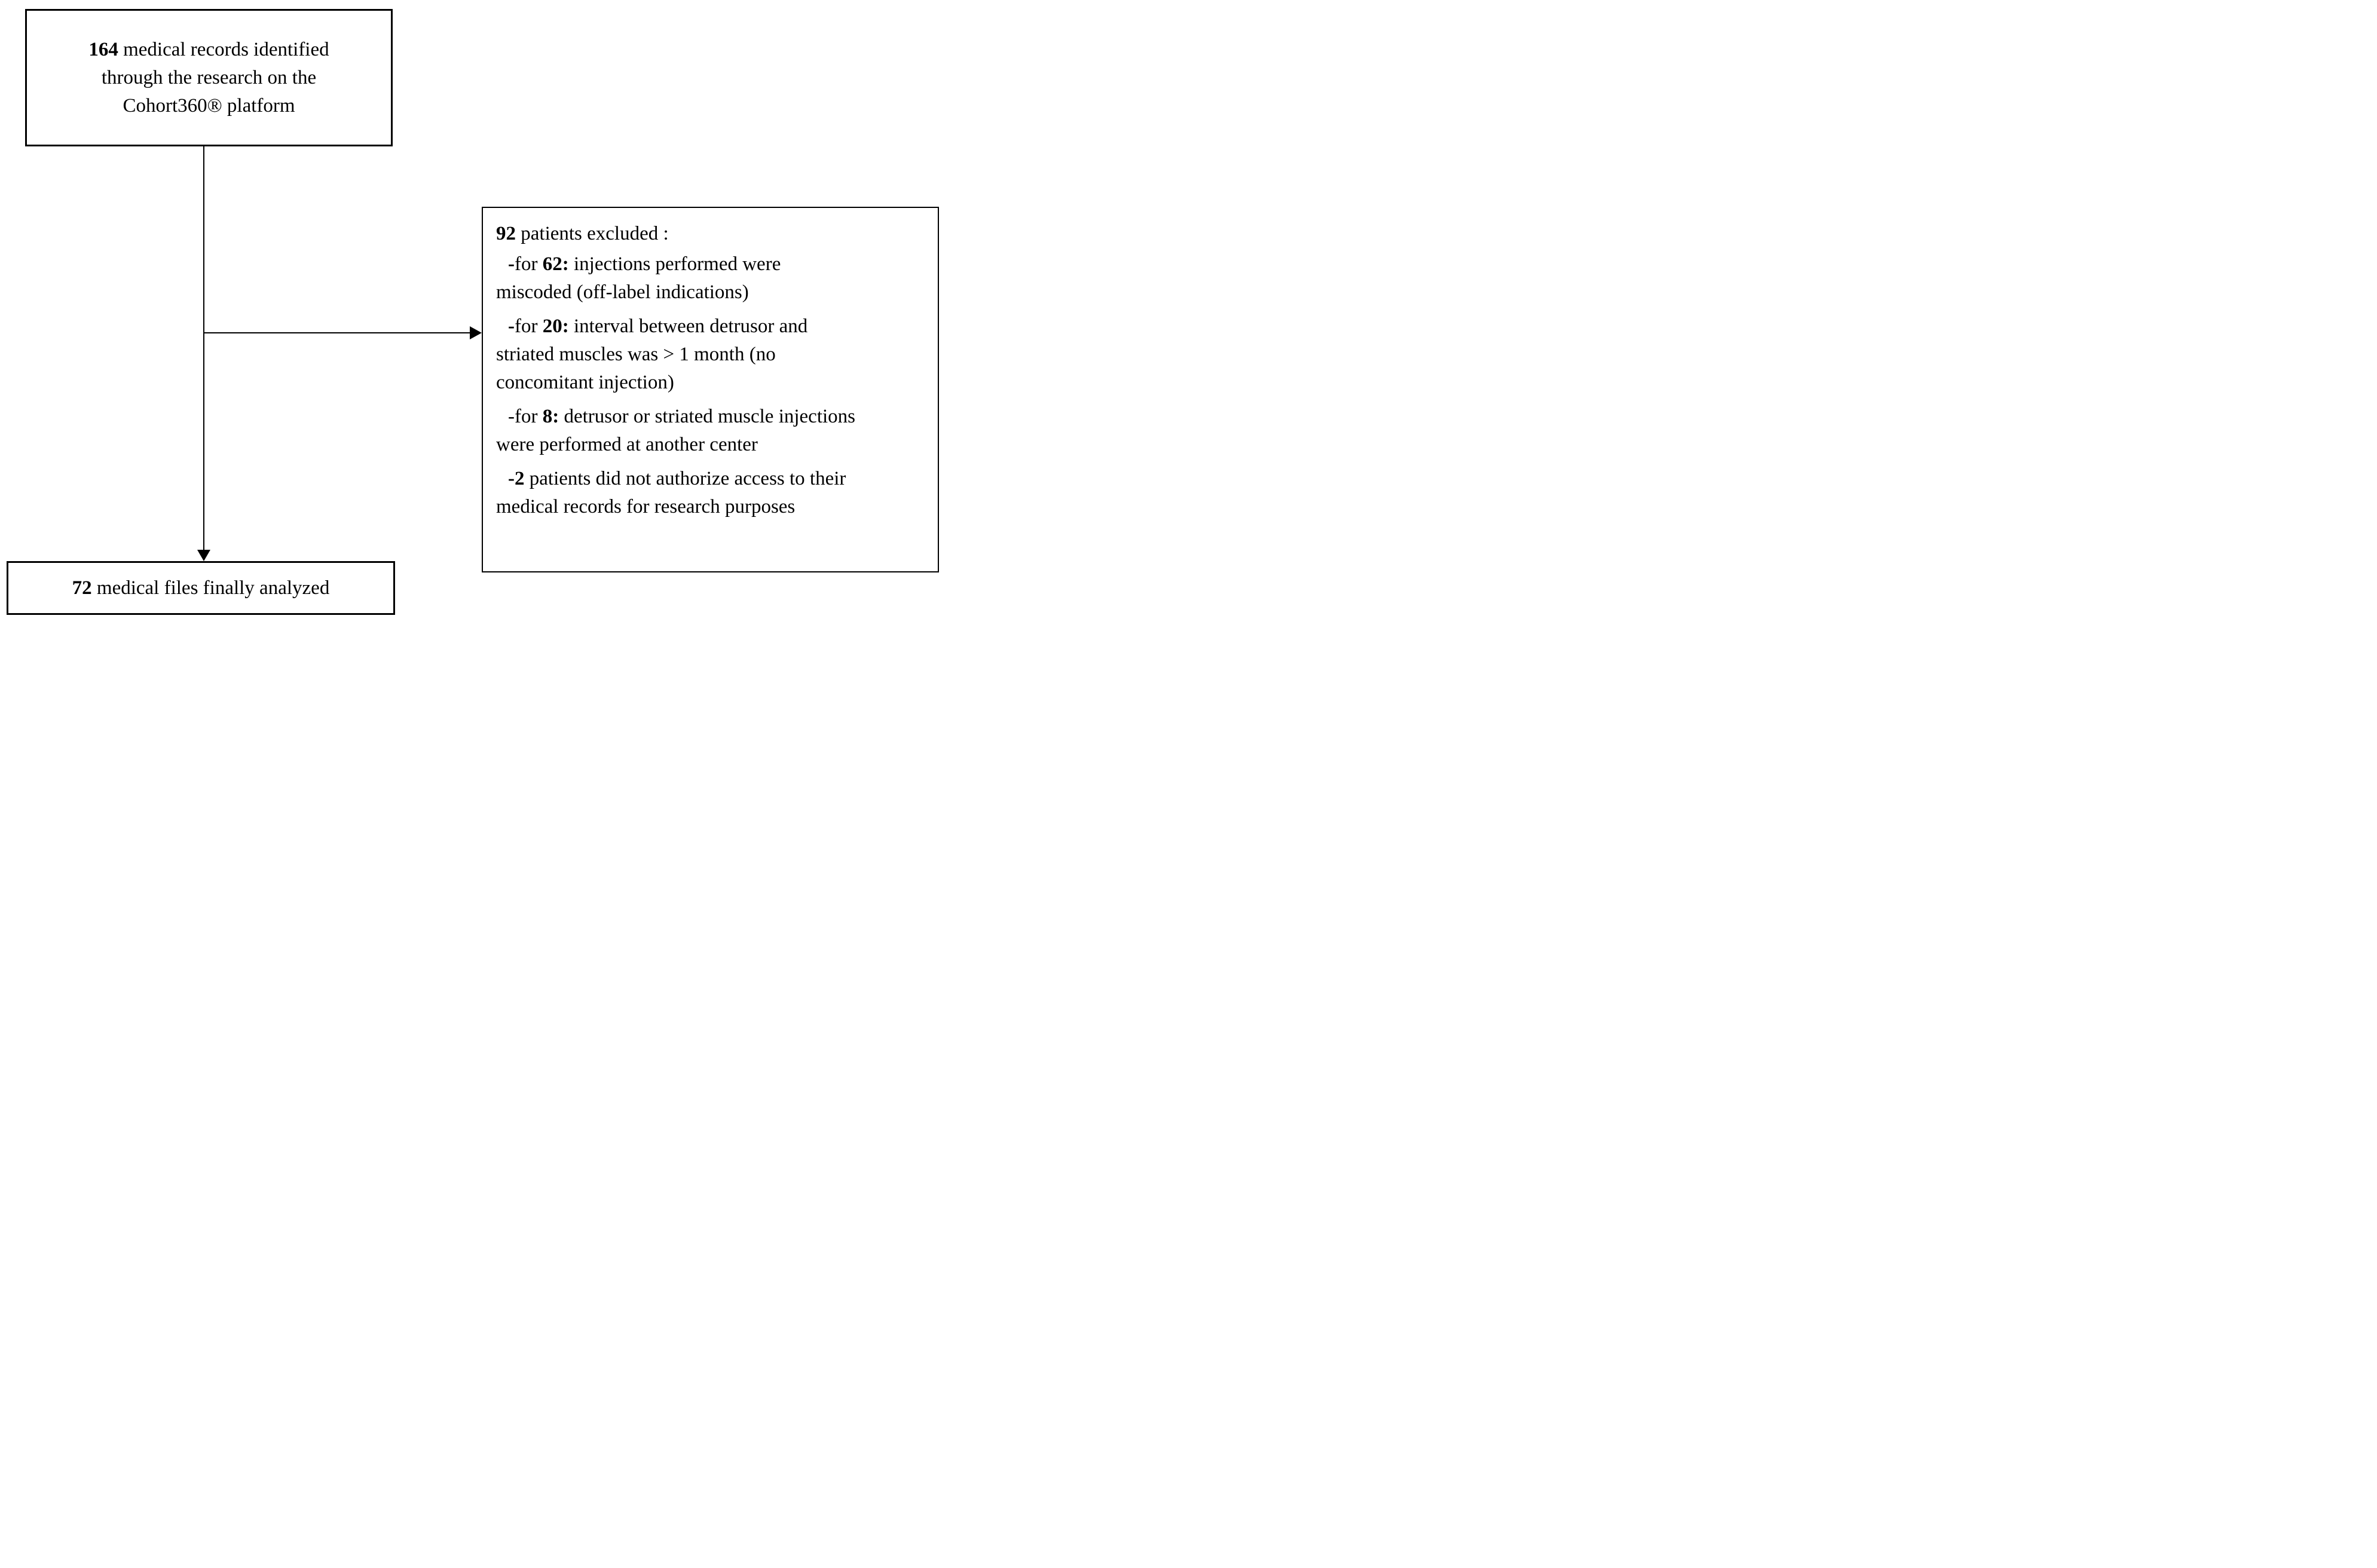 This screenshot has width=2377, height=1568. What do you see at coordinates (209, 105) in the screenshot?
I see `identified-records-line: Cohort360® platform` at bounding box center [209, 105].